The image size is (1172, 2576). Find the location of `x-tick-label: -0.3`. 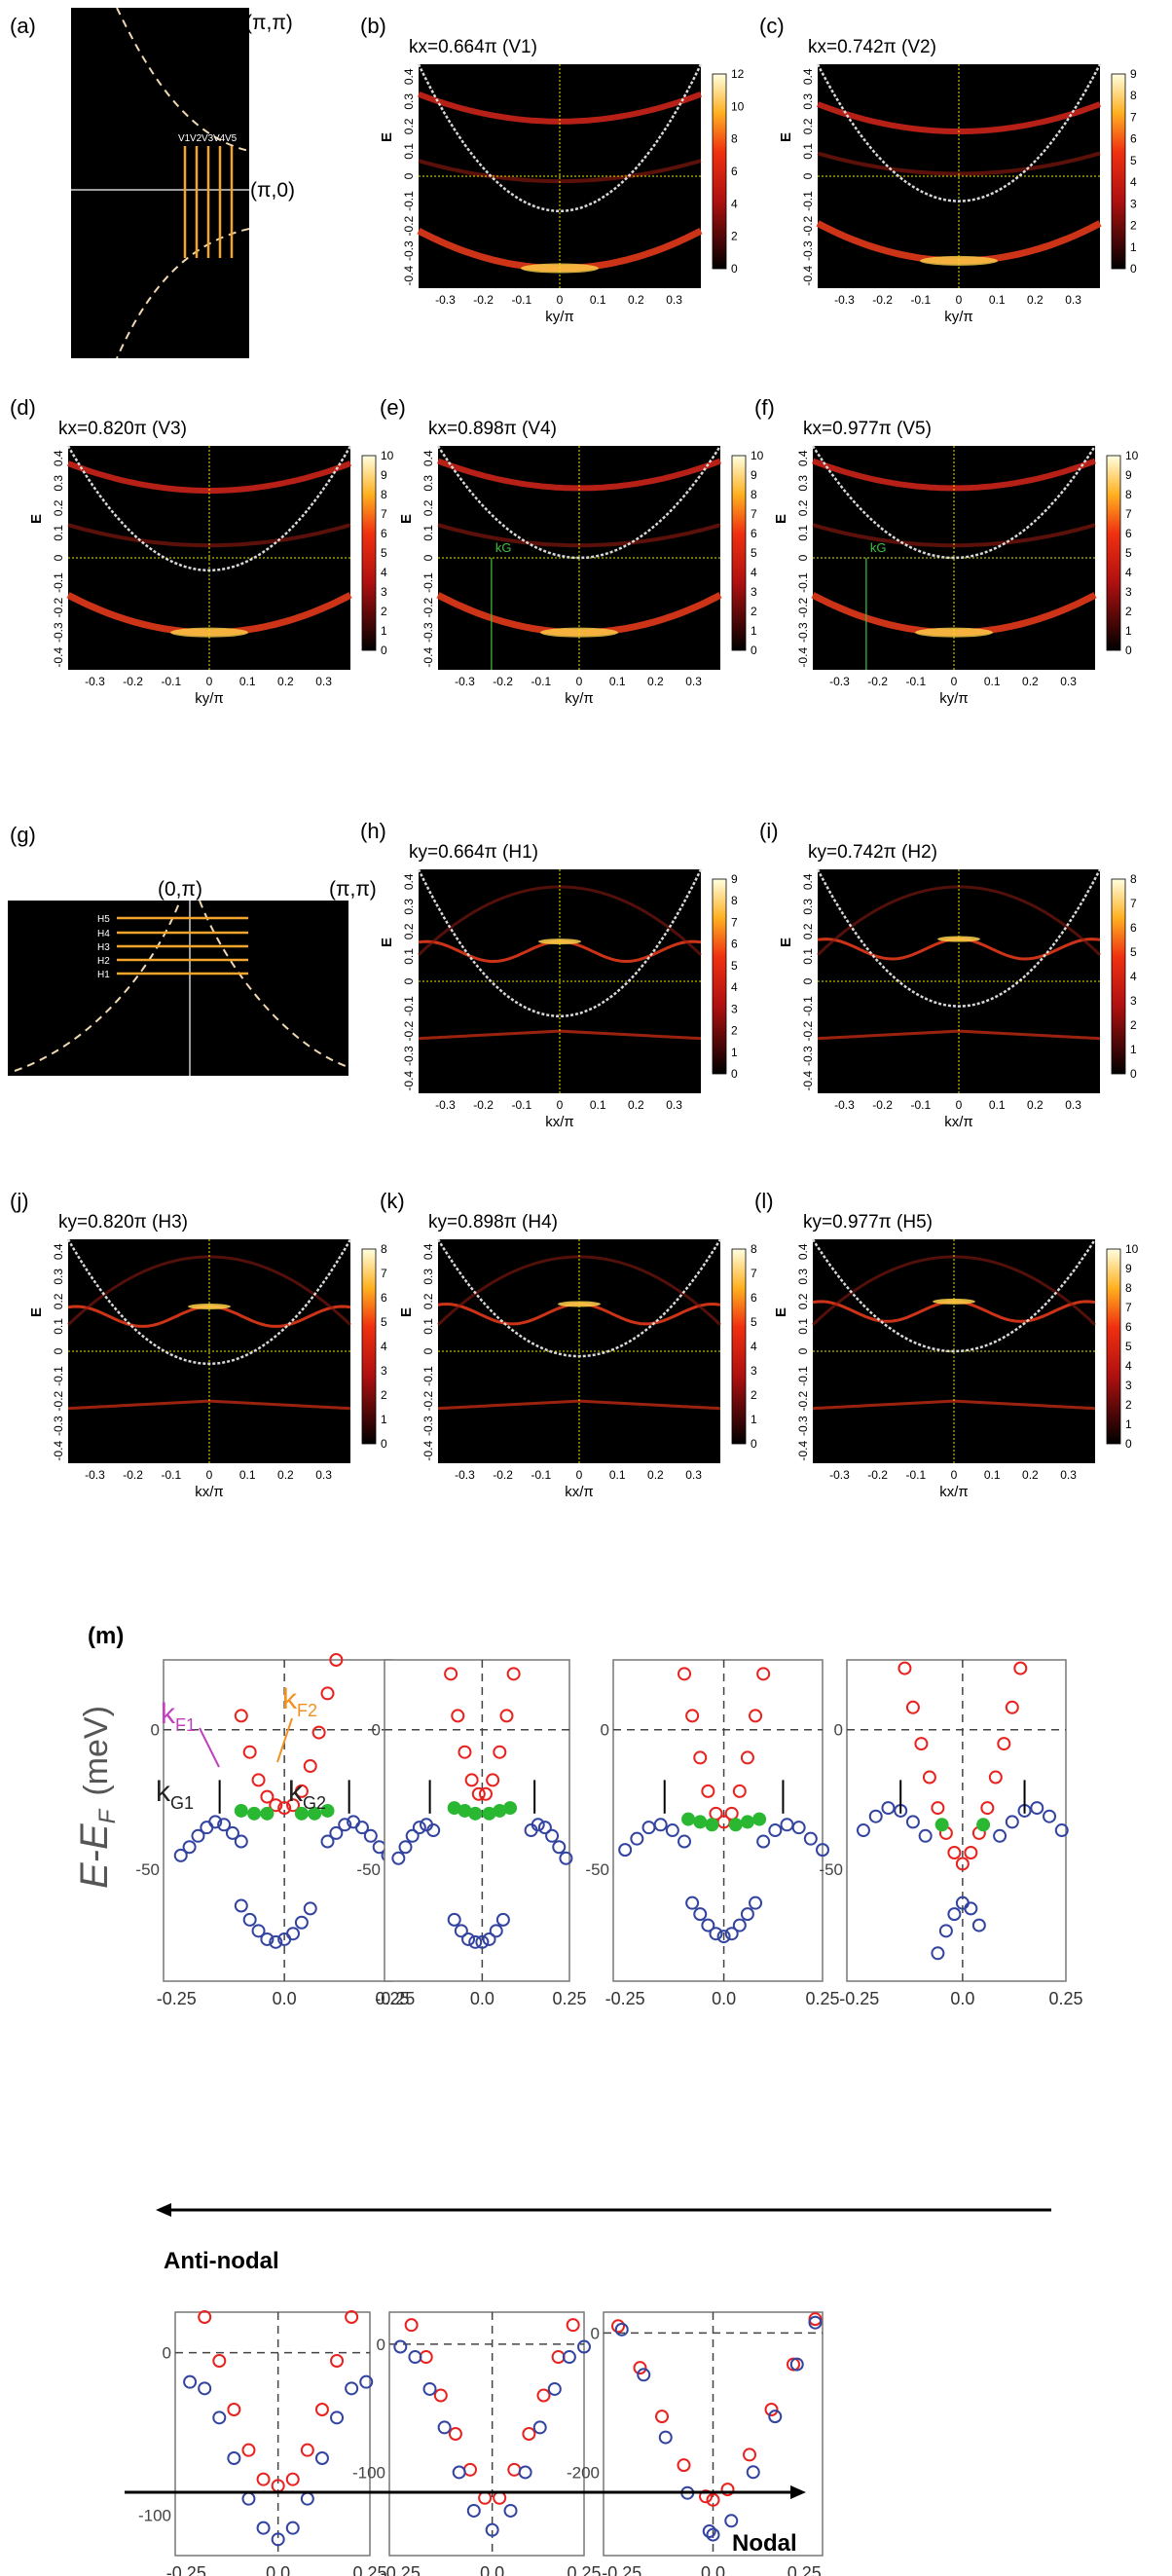

x-tick-label: -0.3 is located at coordinates (845, 300).